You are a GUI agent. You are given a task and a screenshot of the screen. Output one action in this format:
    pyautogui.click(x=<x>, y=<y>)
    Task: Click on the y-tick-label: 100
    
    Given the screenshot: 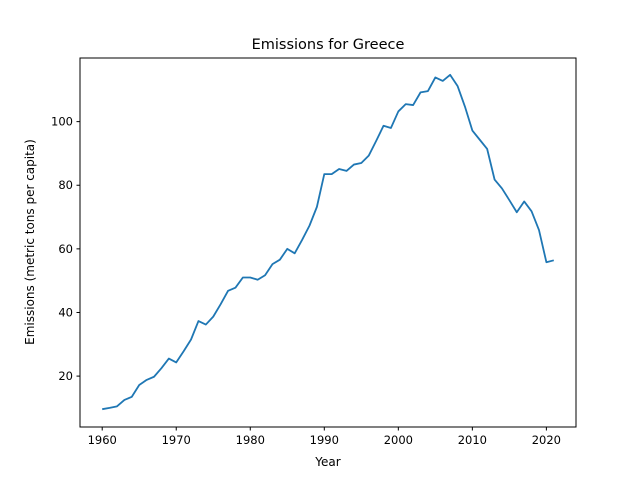 What is the action you would take?
    pyautogui.click(x=62, y=122)
    